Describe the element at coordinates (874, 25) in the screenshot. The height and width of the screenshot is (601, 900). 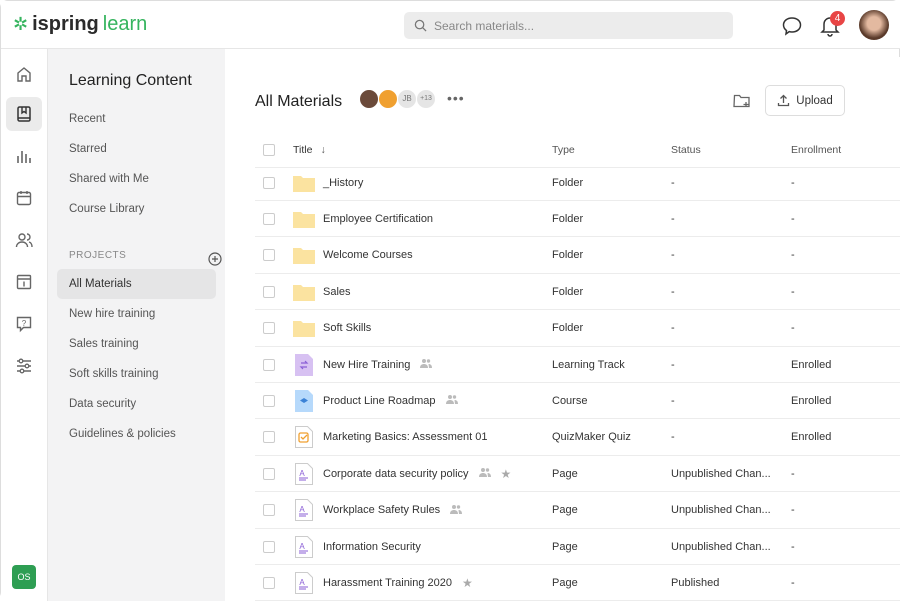
I see `user-avatar` at that location.